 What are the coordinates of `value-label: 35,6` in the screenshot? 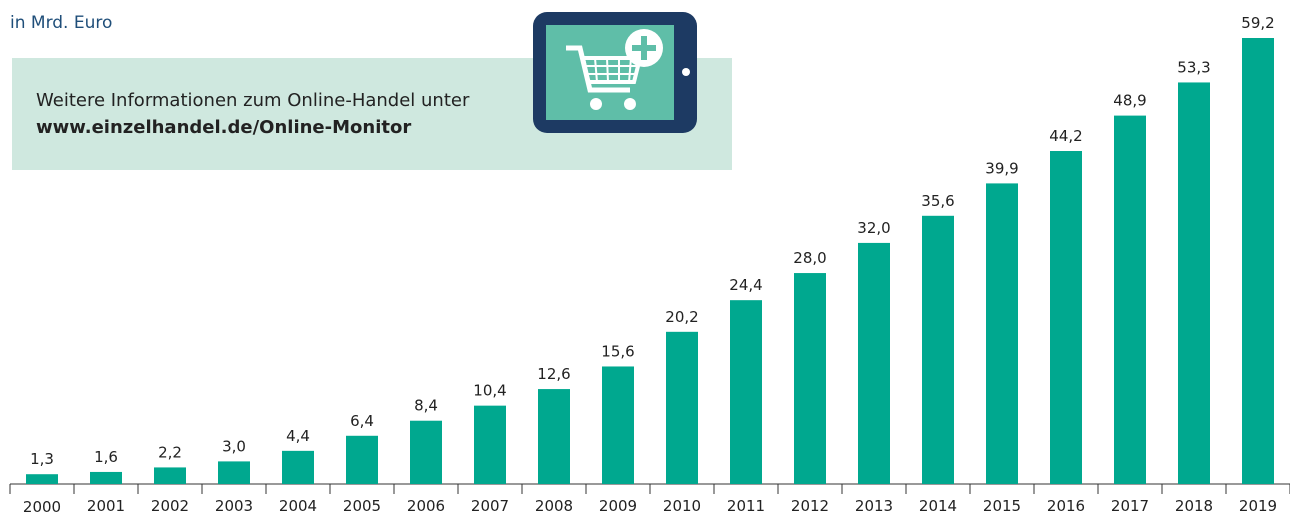 It's located at (937, 201).